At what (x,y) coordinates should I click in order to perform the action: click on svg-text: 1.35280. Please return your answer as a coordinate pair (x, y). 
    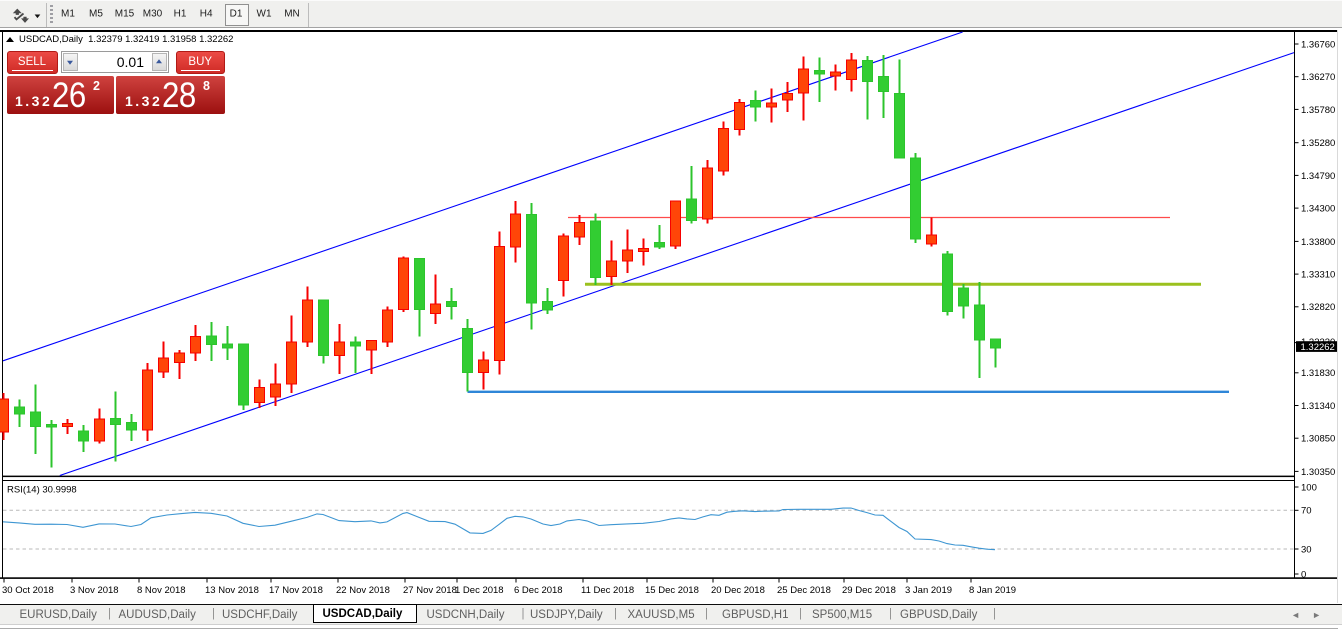
    Looking at the image, I should click on (1318, 143).